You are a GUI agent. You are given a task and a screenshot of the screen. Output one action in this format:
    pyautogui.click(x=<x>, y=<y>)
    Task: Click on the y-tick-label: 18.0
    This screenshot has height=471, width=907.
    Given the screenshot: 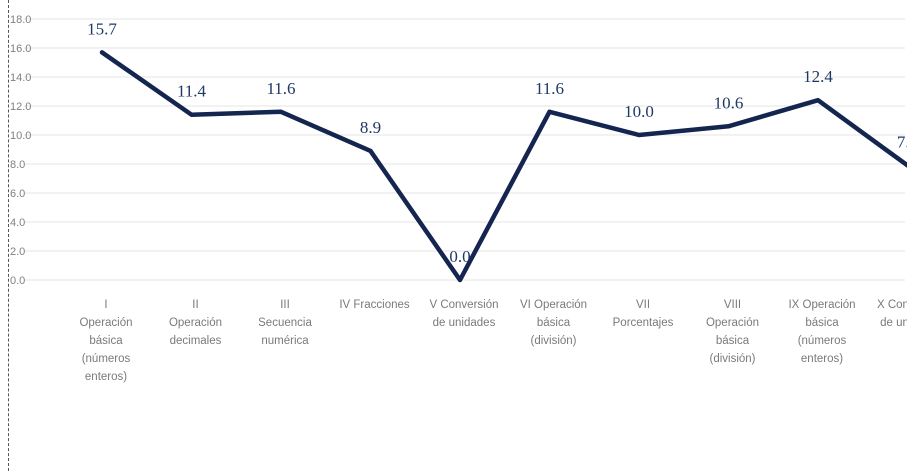 What is the action you would take?
    pyautogui.click(x=20, y=20)
    